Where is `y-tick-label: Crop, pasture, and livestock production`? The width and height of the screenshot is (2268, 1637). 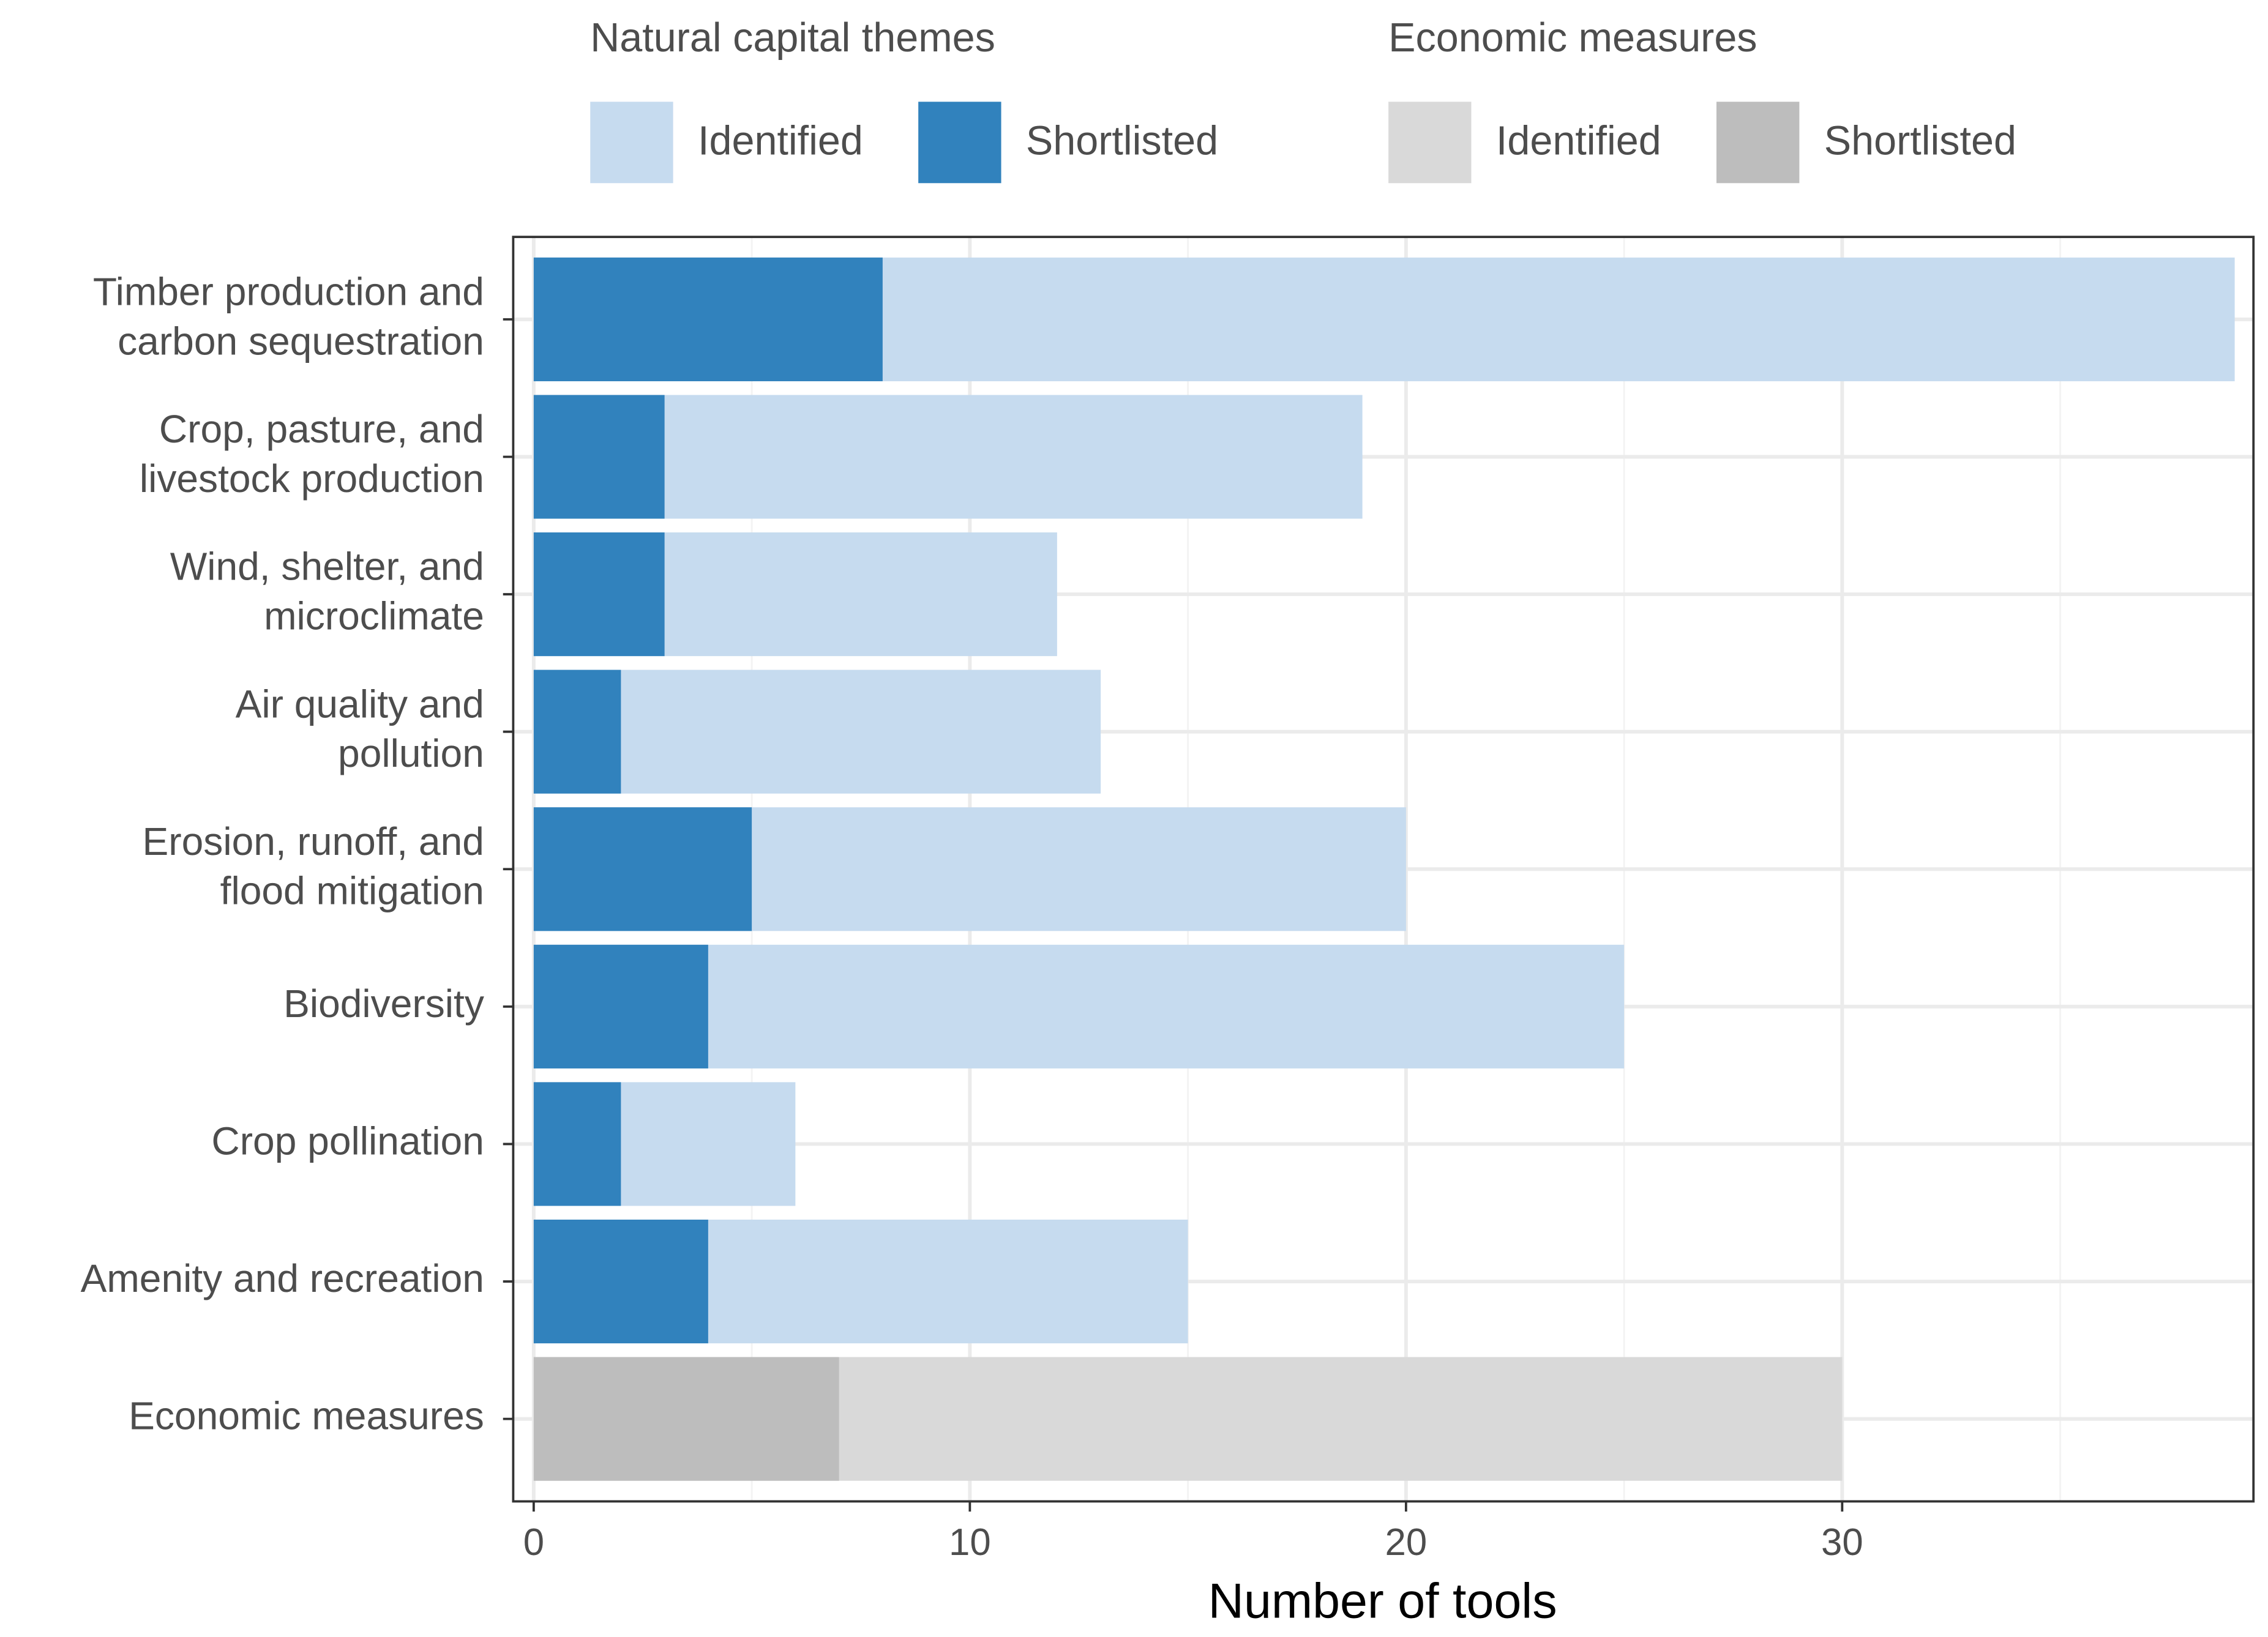
y-tick-label: Crop, pasture, and livestock production is located at coordinates (312, 454).